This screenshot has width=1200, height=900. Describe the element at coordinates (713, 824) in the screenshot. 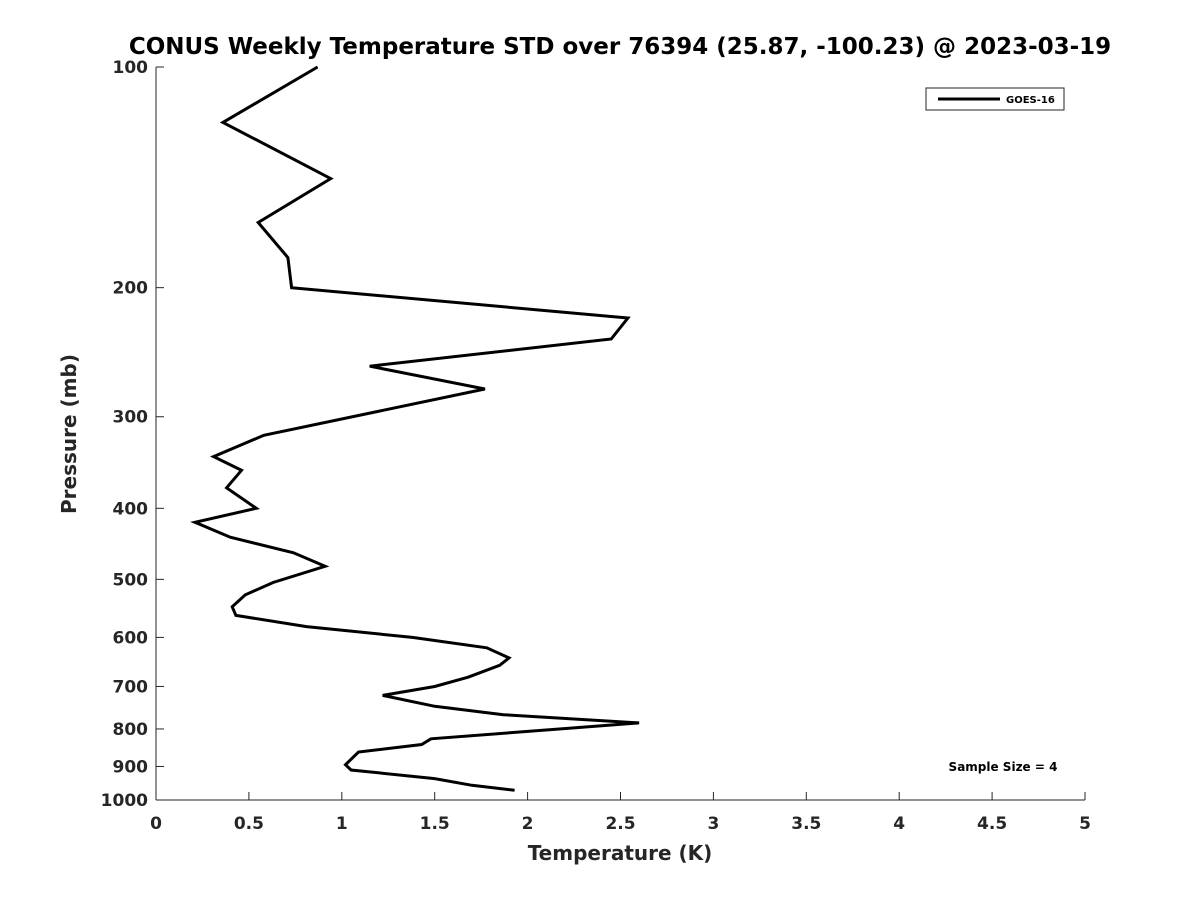

I see `x-tick-label: 3` at that location.